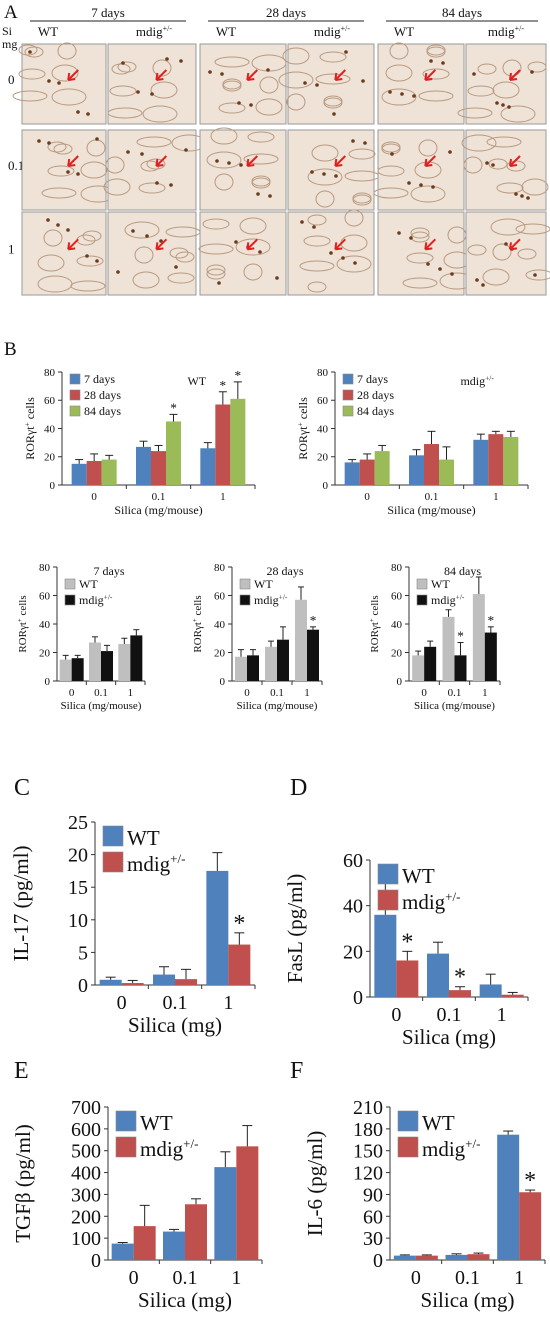 This screenshot has height=1327, width=550. What do you see at coordinates (368, 1130) in the screenshot?
I see `y-tick-label: 180` at bounding box center [368, 1130].